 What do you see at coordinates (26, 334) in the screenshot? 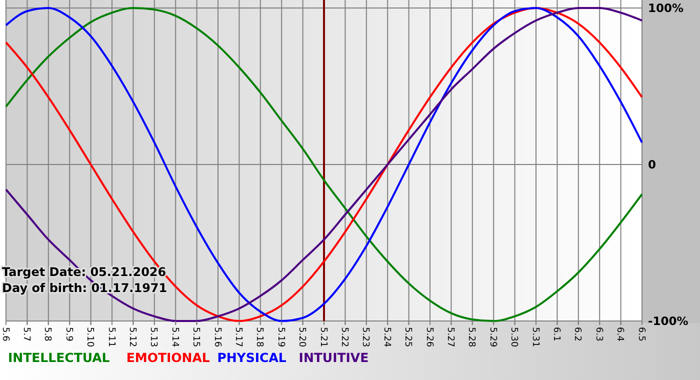
I see `x-tick-label: 5.7` at bounding box center [26, 334].